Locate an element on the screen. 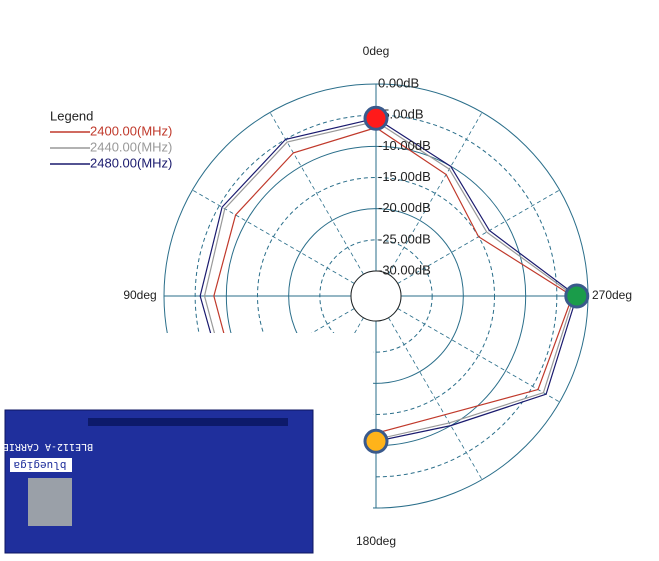 This screenshot has width=659, height=561. board-title: BLE112-A CARRIER is located at coordinates (46, 446).